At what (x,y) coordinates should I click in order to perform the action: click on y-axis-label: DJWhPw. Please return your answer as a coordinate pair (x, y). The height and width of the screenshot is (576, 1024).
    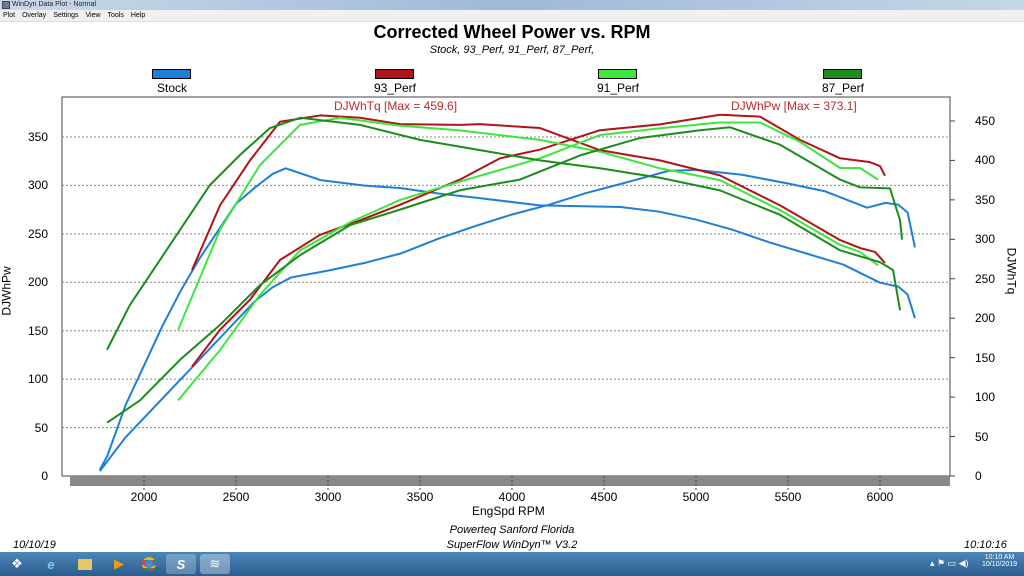
    Looking at the image, I should click on (7, 291).